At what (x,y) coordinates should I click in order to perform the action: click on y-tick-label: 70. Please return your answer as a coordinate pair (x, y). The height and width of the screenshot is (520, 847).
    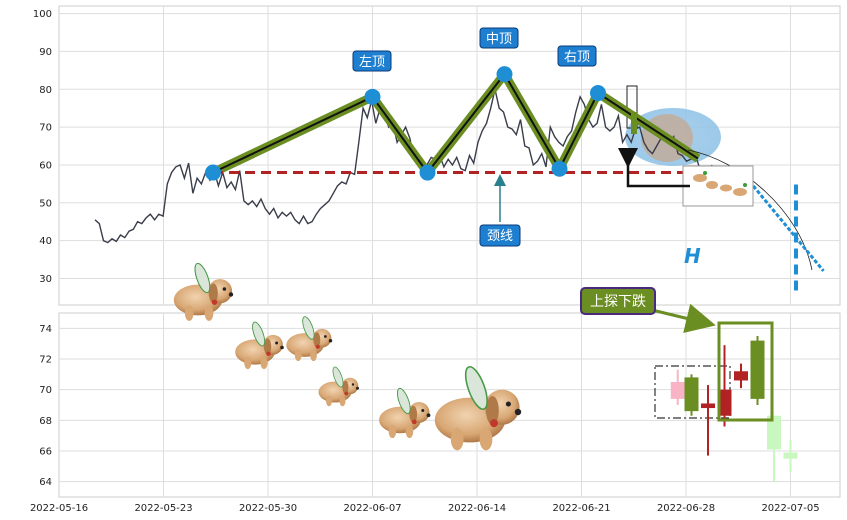
    Looking at the image, I should click on (45, 390).